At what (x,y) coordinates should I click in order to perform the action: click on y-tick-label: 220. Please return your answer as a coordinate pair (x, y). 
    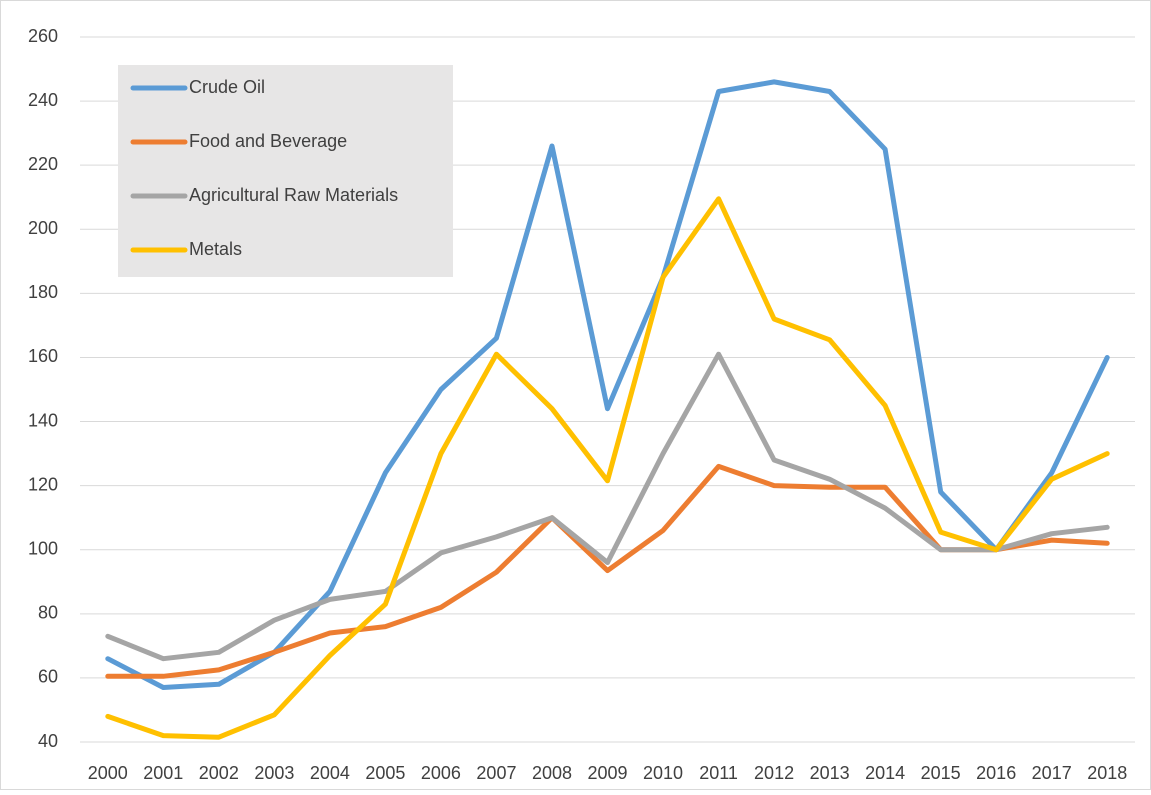
    Looking at the image, I should click on (43, 164).